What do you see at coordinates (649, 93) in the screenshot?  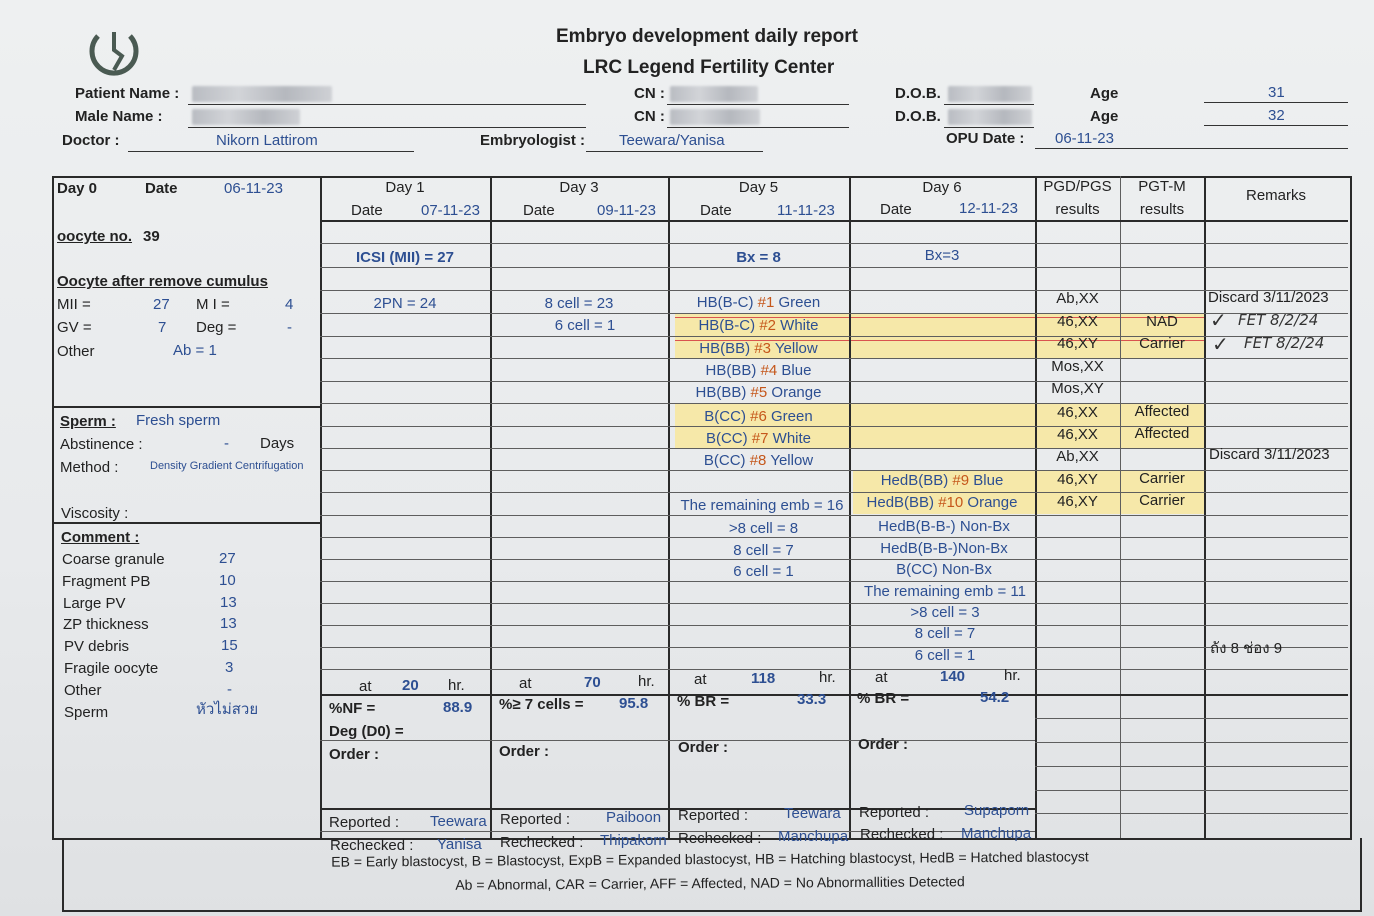 I see `cn-label-patient: CN :` at bounding box center [649, 93].